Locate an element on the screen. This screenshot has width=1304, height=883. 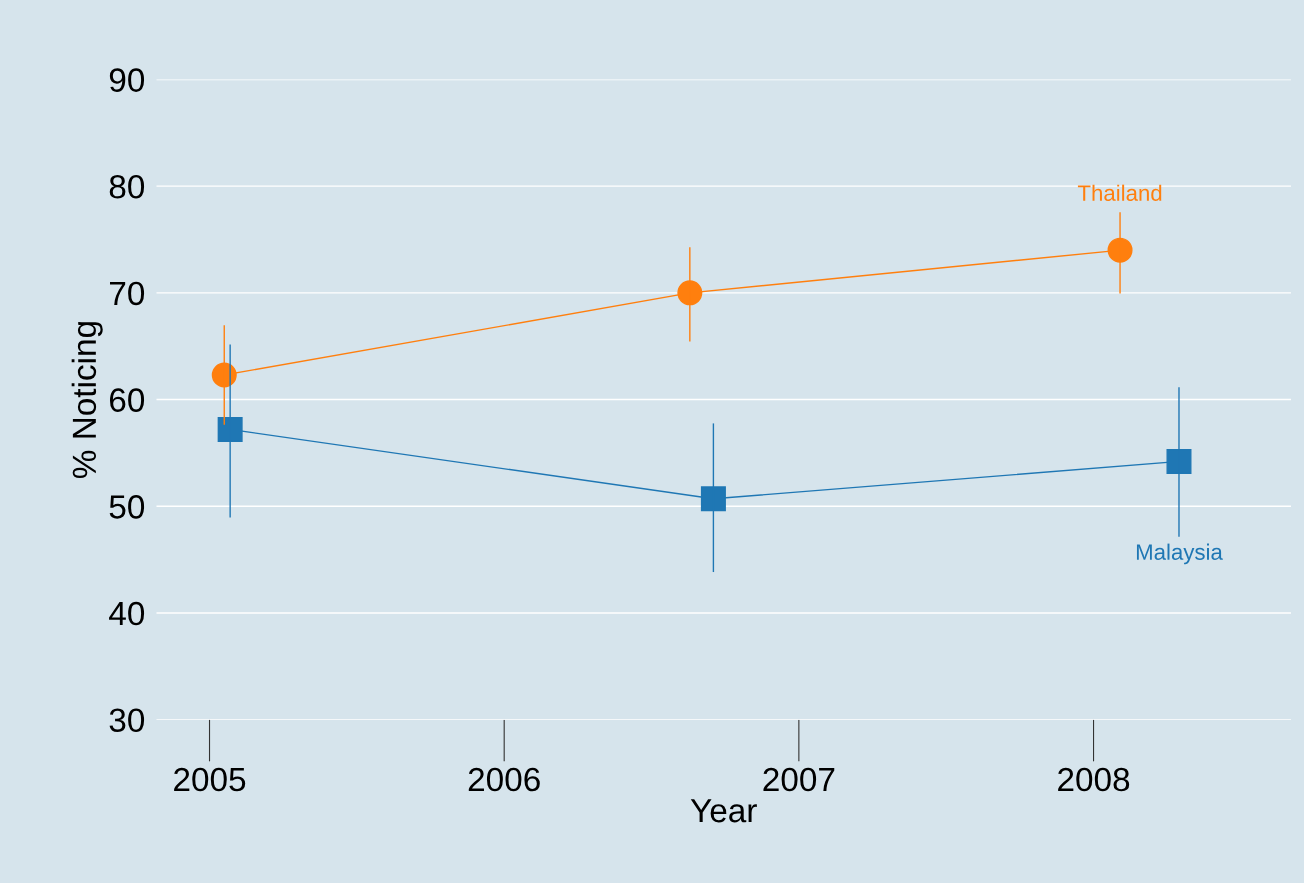
y-tick-label: 90 is located at coordinates (127, 80).